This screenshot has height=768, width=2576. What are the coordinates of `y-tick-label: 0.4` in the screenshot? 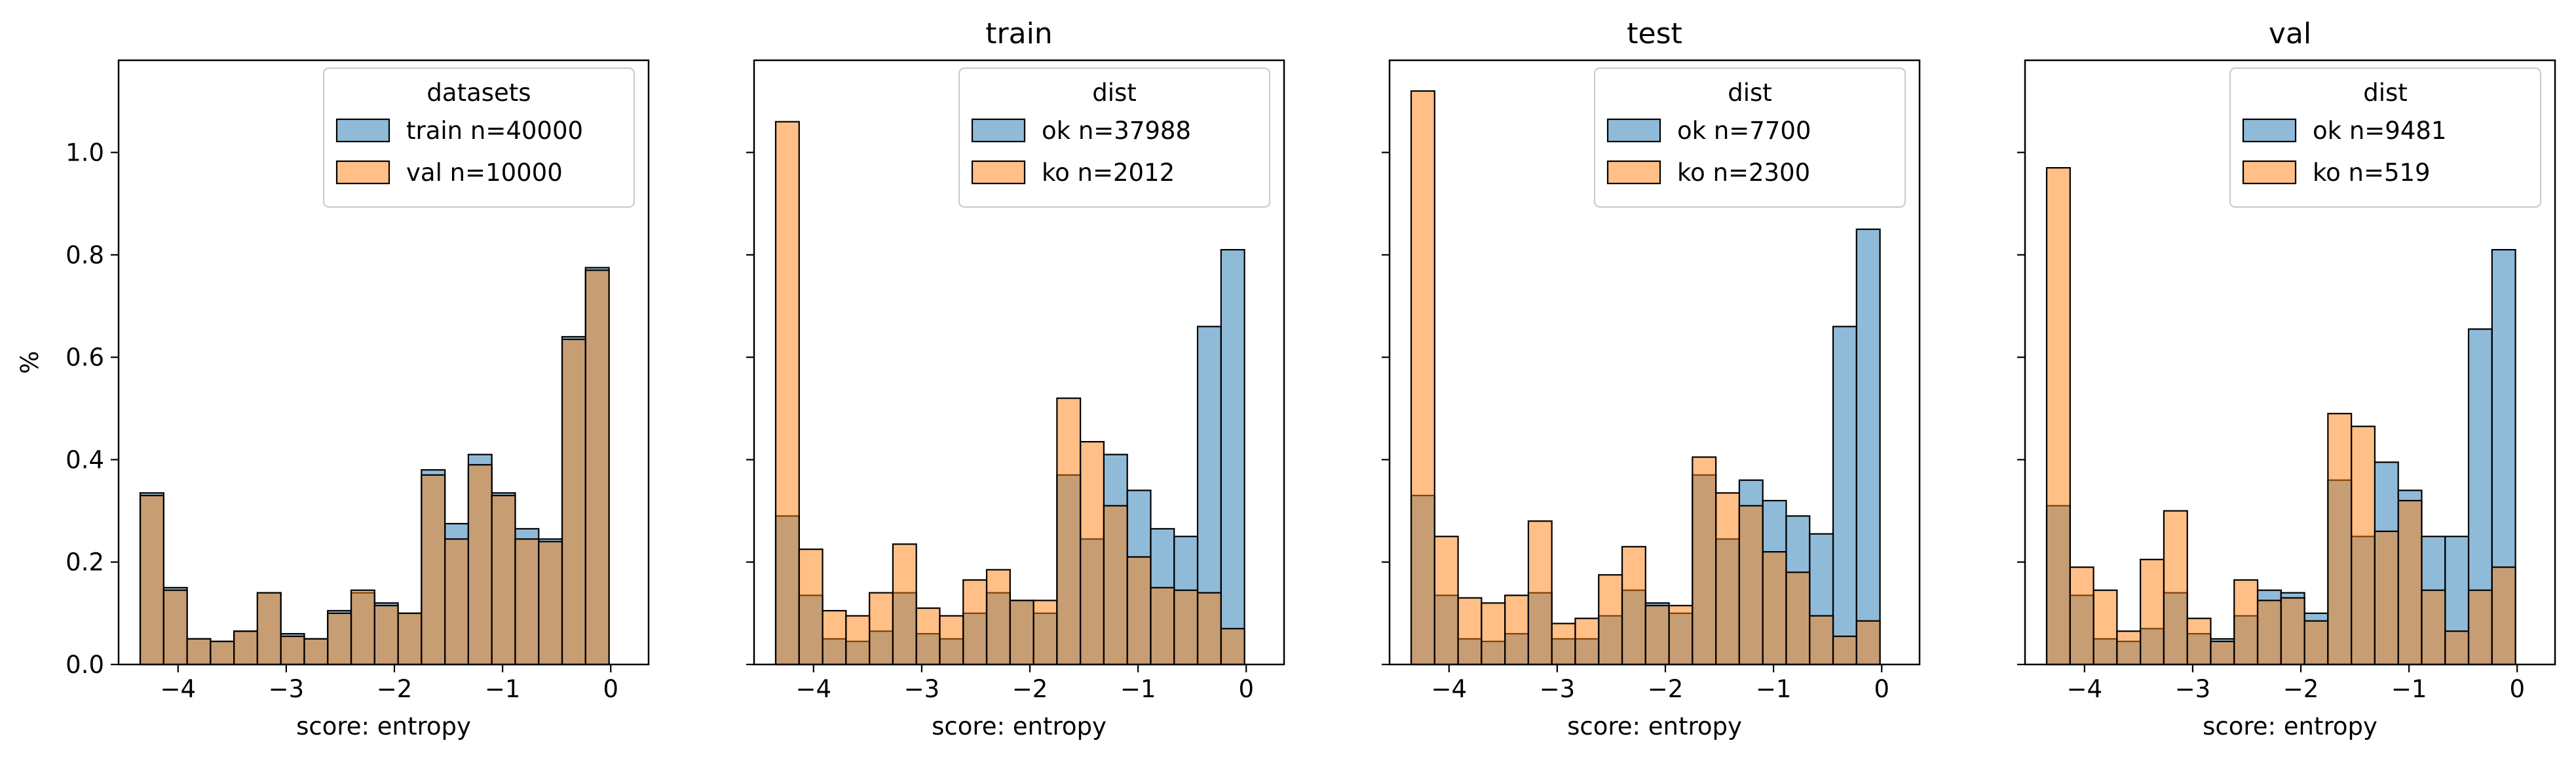 It's located at (85, 460).